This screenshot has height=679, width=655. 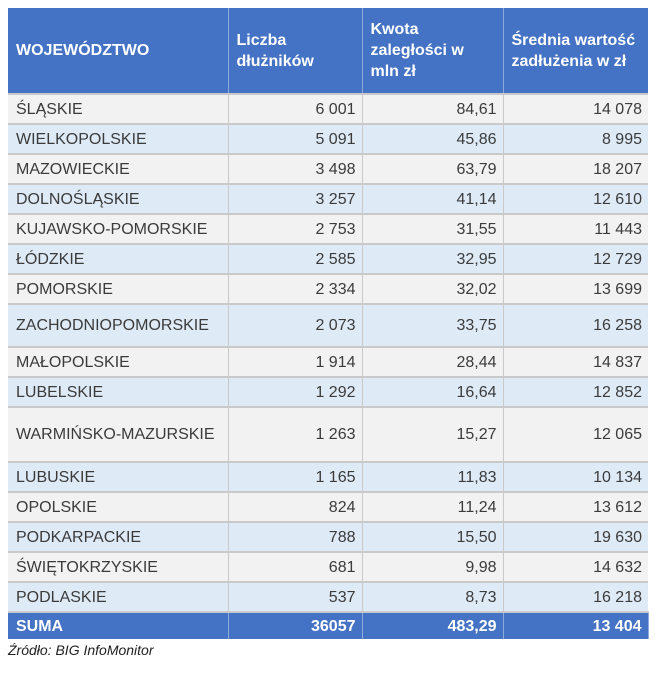 I want to click on table-row: OPOLSKIE 824 11,24 13 612, so click(x=328, y=506).